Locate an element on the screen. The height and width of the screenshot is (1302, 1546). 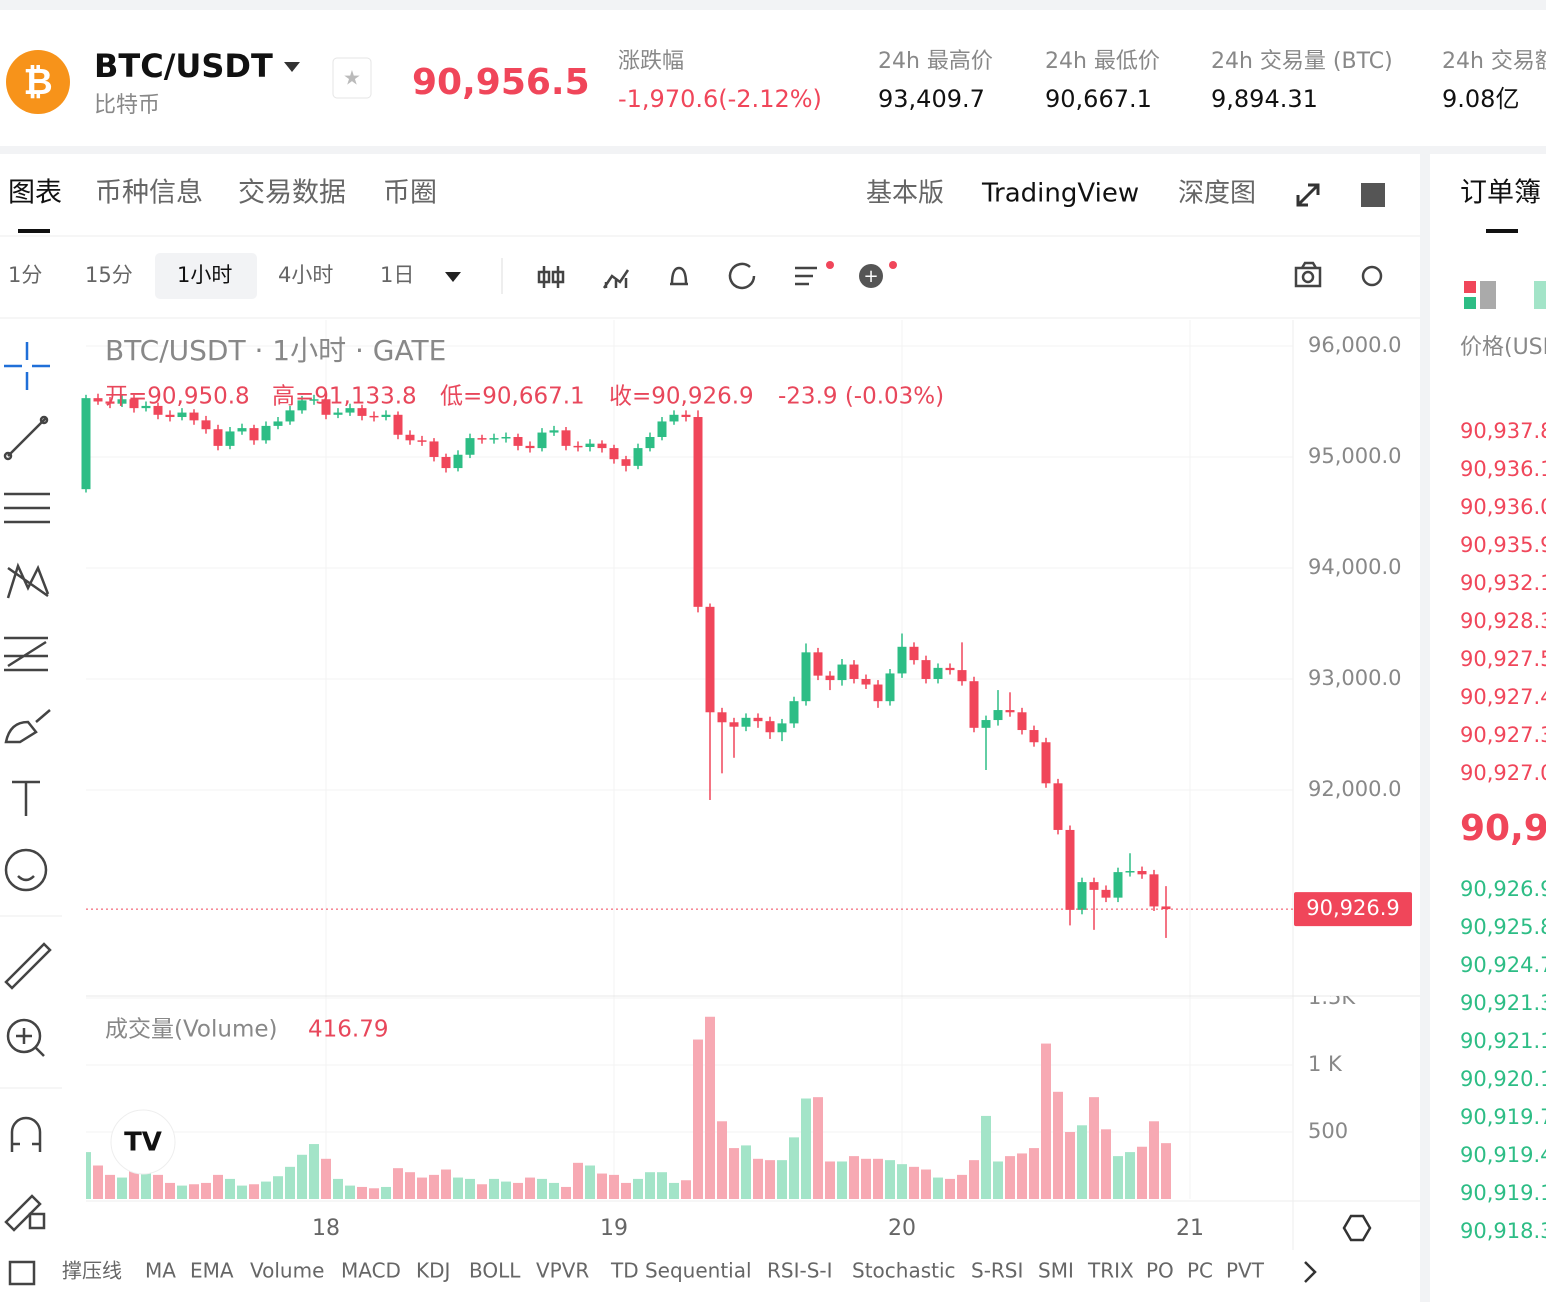
tab: 币种信息 is located at coordinates (149, 193).